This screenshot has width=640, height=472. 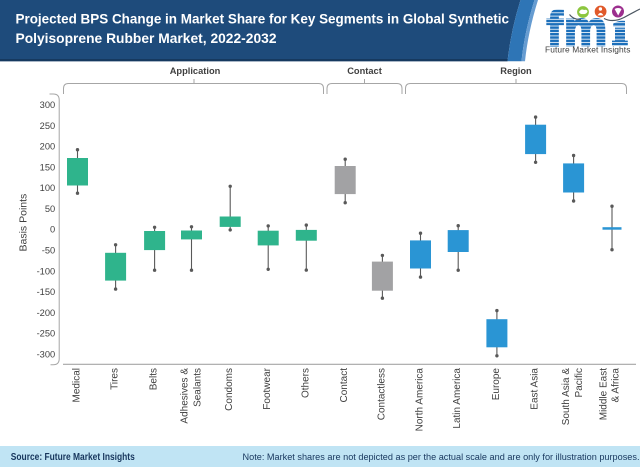 I want to click on svg-text: Pacific, so click(x=579, y=382).